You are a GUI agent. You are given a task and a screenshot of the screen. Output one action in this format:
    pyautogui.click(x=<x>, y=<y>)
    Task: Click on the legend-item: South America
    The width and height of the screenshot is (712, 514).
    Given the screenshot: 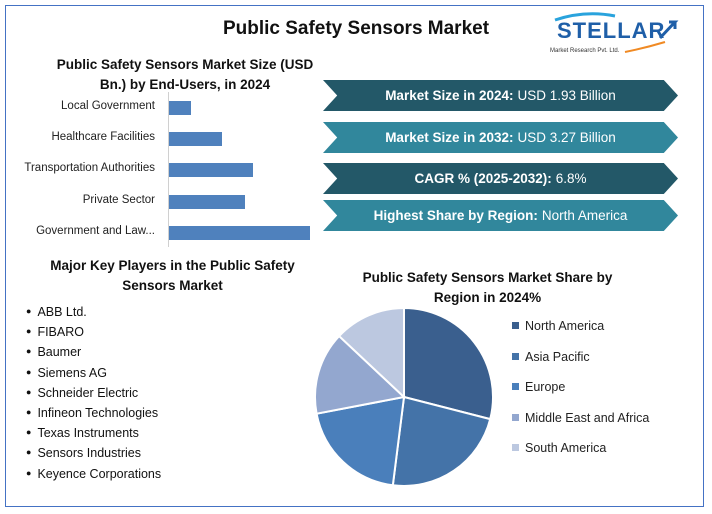 What is the action you would take?
    pyautogui.click(x=559, y=448)
    